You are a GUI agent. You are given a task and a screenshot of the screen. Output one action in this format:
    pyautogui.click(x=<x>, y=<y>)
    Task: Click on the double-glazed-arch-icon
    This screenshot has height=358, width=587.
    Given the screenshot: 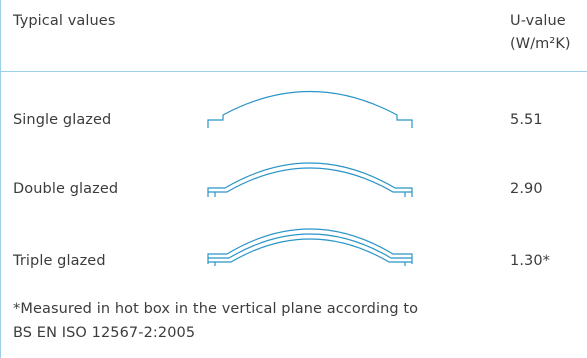 What is the action you would take?
    pyautogui.click(x=310, y=179)
    